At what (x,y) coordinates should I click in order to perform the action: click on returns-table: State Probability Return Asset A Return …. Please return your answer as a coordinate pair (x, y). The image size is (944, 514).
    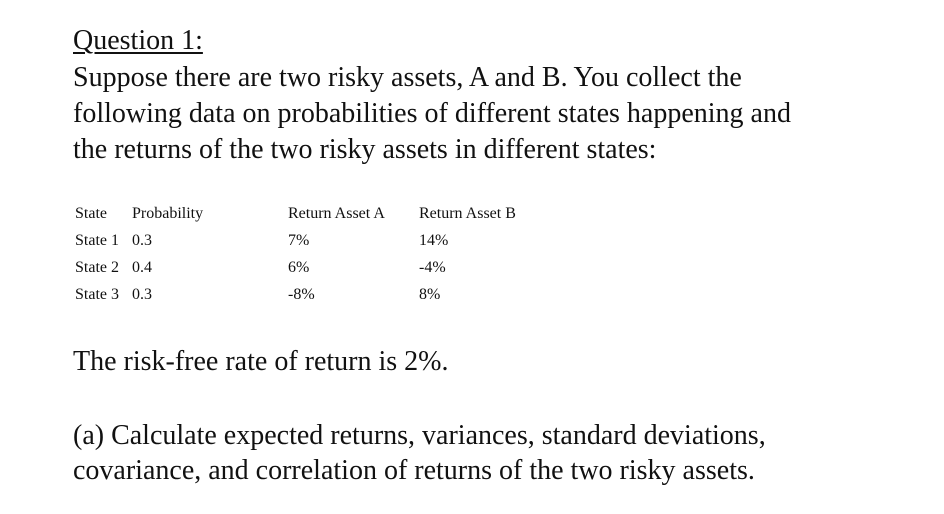
    Looking at the image, I should click on (317, 254).